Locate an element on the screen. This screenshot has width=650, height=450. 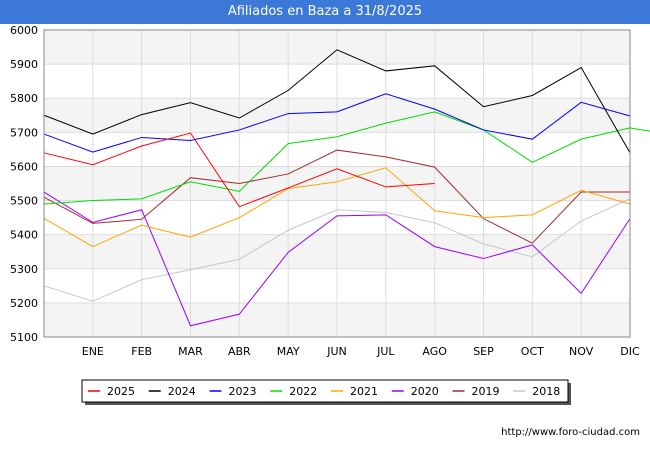
y-tick-label: 5900 is located at coordinates (24, 64).